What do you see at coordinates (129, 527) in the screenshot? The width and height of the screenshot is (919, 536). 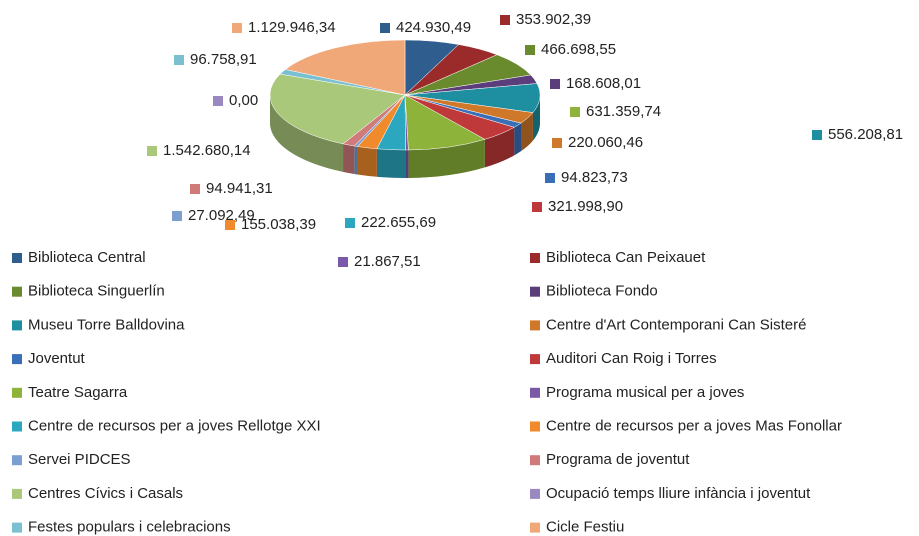 I see `legend-label: Festes populars i celebracions` at bounding box center [129, 527].